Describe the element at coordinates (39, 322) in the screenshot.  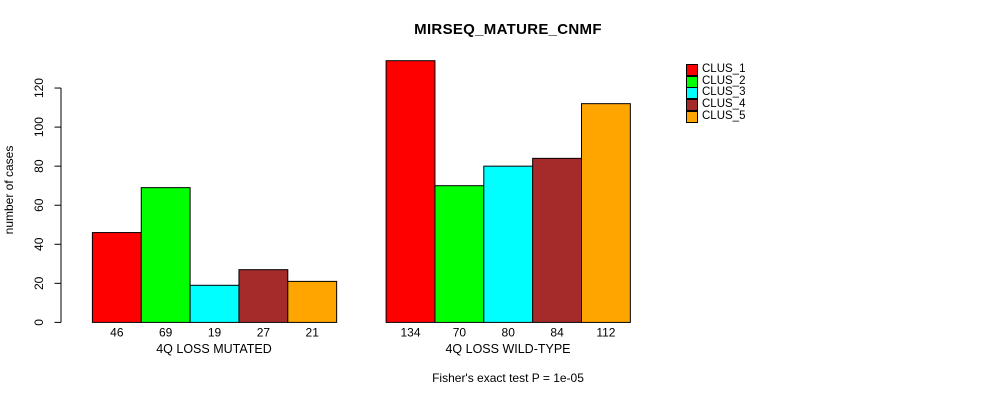
I see `y-tick-label: 0` at that location.